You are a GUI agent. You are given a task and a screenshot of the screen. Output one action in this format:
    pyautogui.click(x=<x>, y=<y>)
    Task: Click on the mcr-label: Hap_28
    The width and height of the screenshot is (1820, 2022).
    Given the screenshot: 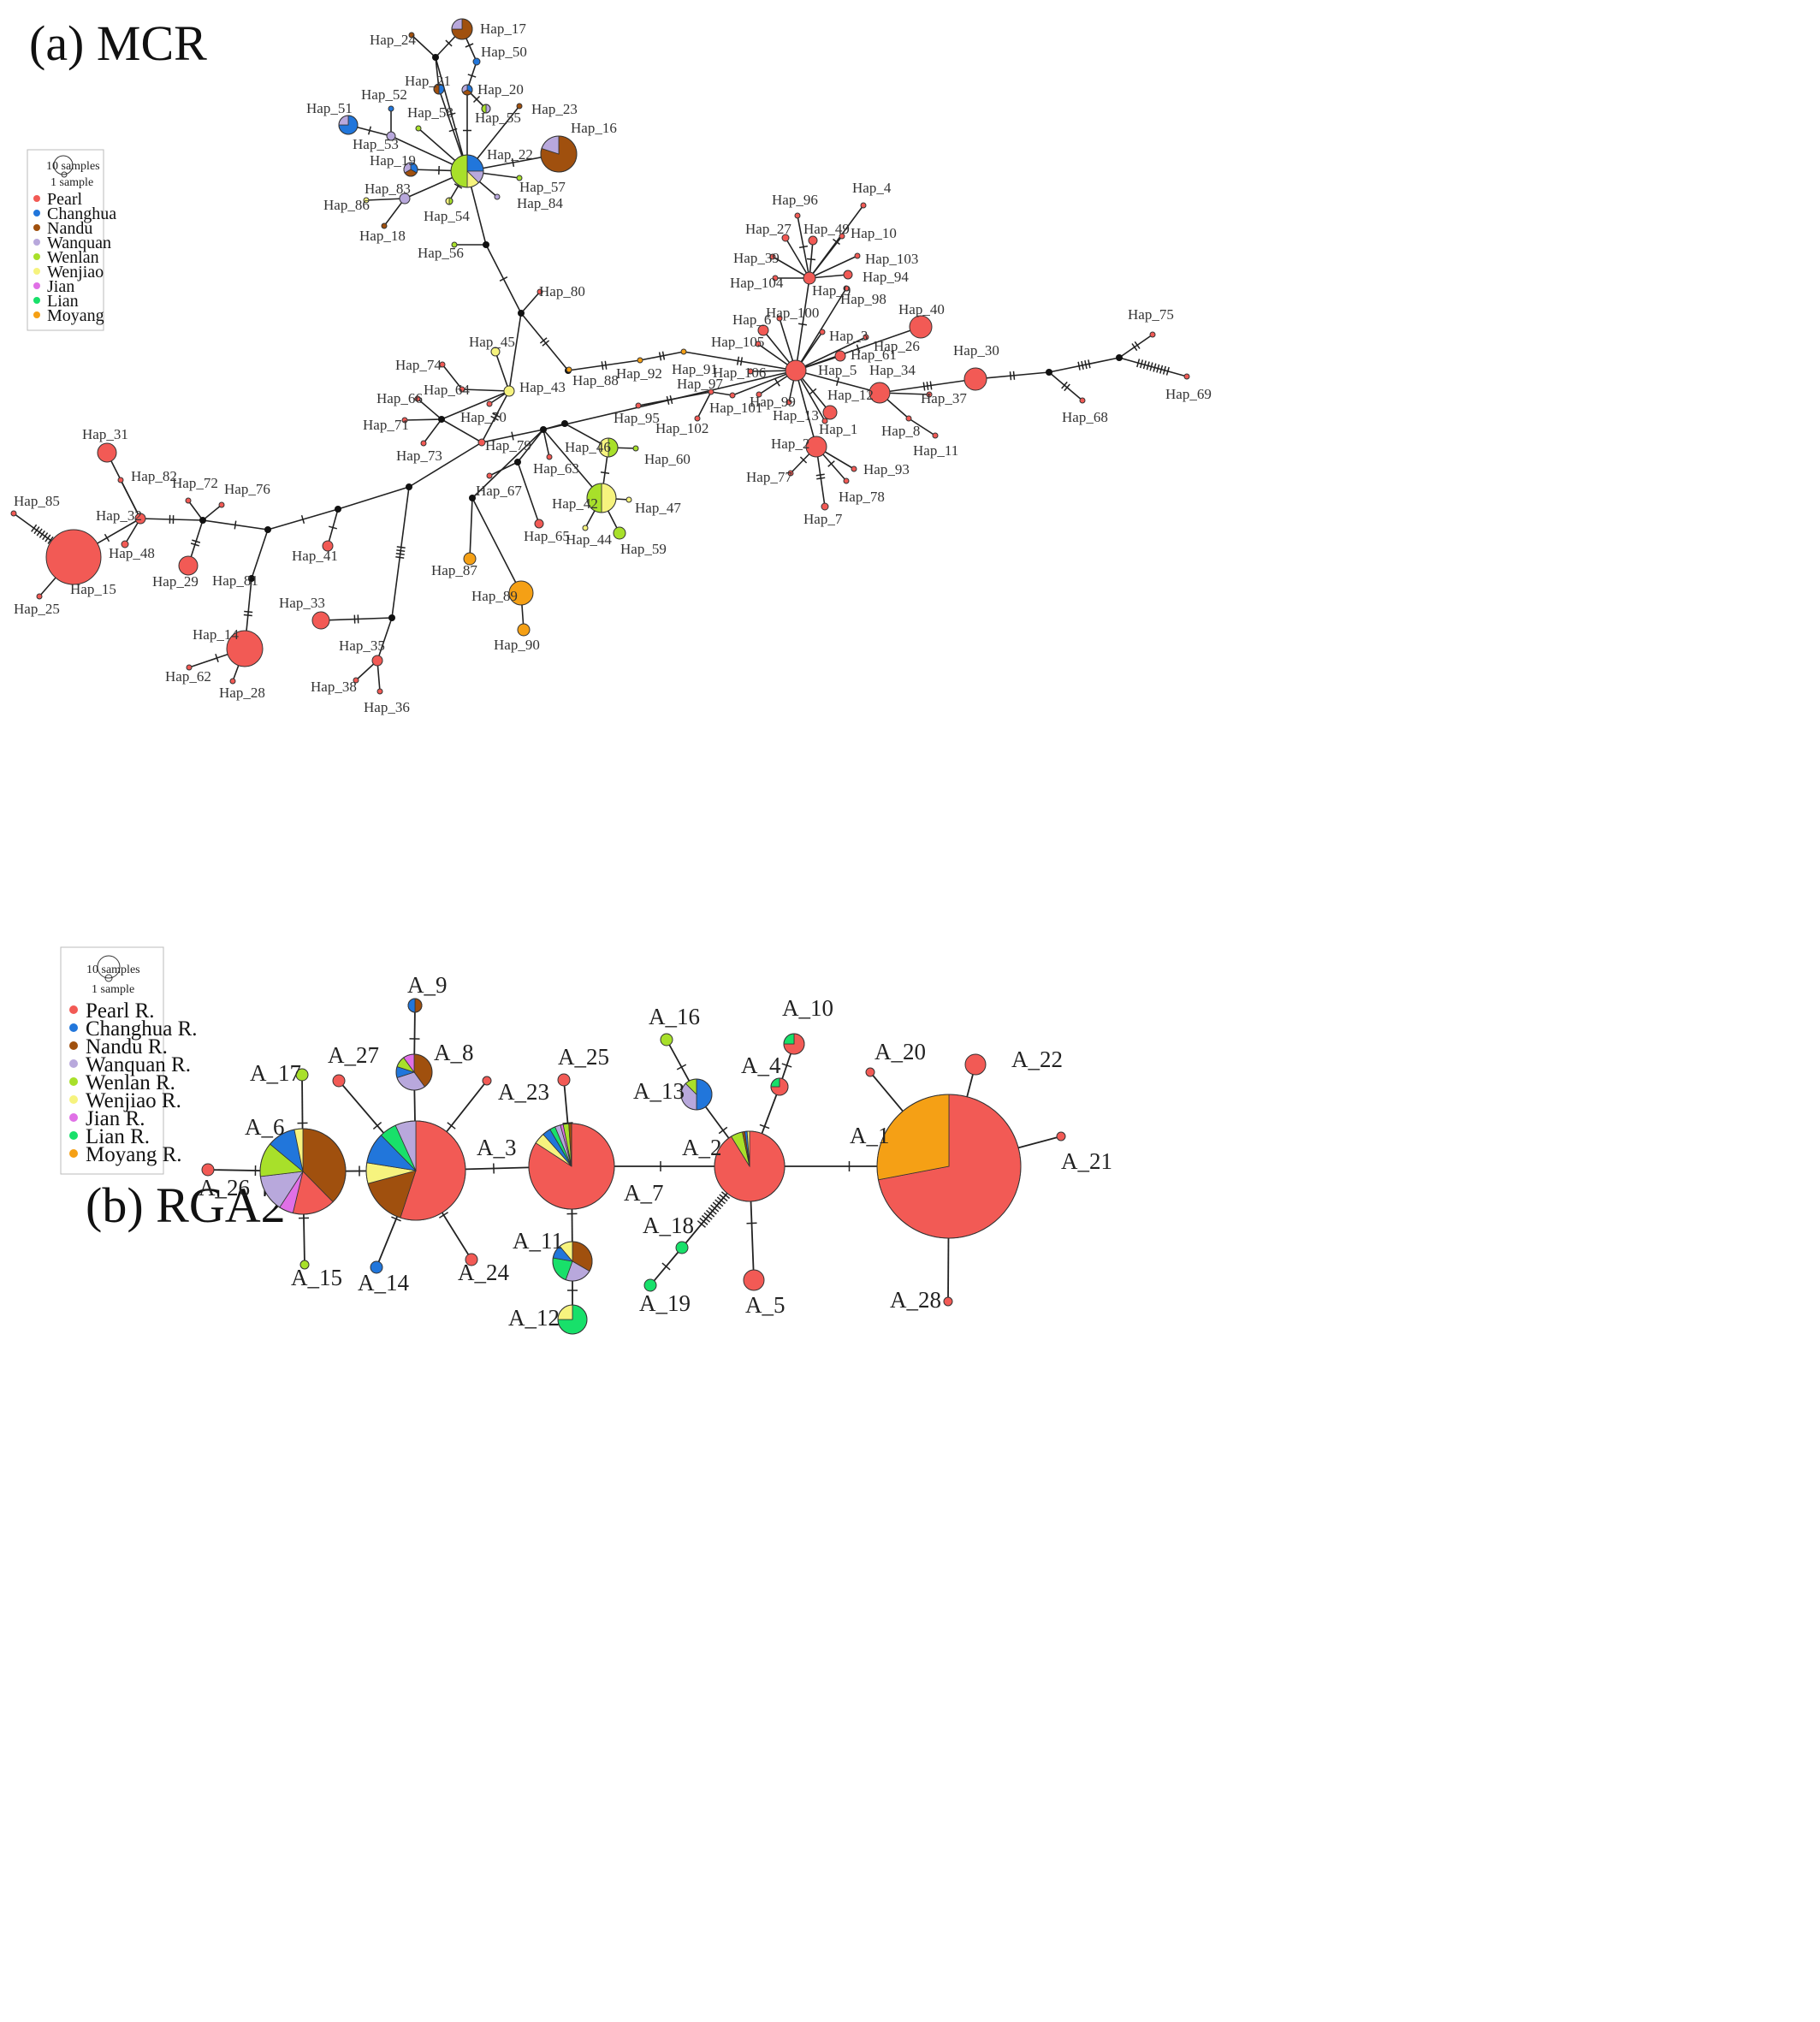 What is the action you would take?
    pyautogui.click(x=242, y=693)
    